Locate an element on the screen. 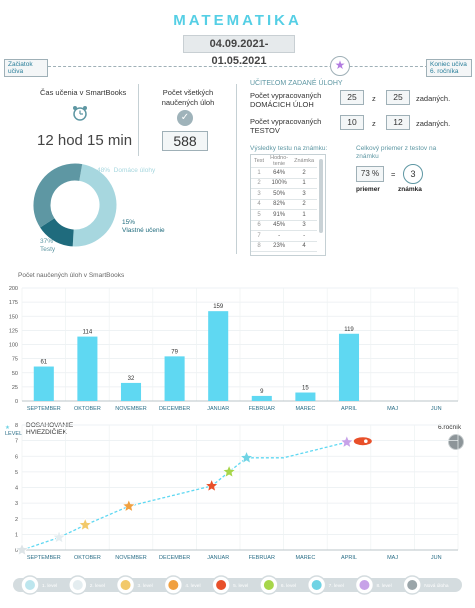 The image size is (475, 608). tests-total-field: 12 is located at coordinates (398, 122).